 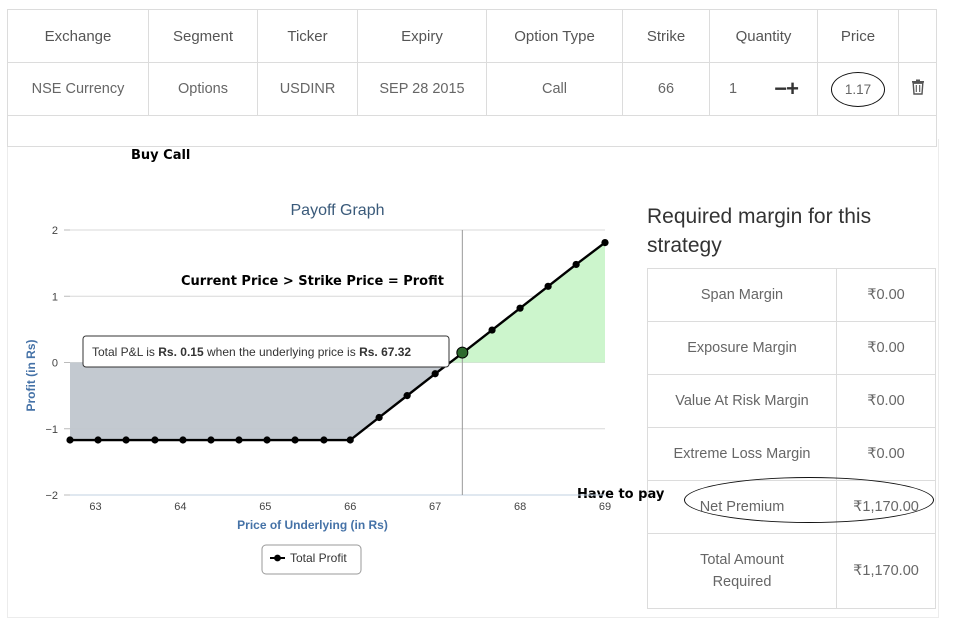 What do you see at coordinates (55, 231) in the screenshot?
I see `y-tick-label: 2` at bounding box center [55, 231].